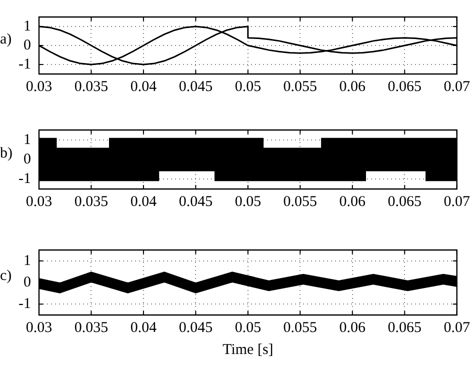 The height and width of the screenshot is (379, 474). Describe the element at coordinates (248, 350) in the screenshot. I see `x-axis-title: Time [s]` at that location.